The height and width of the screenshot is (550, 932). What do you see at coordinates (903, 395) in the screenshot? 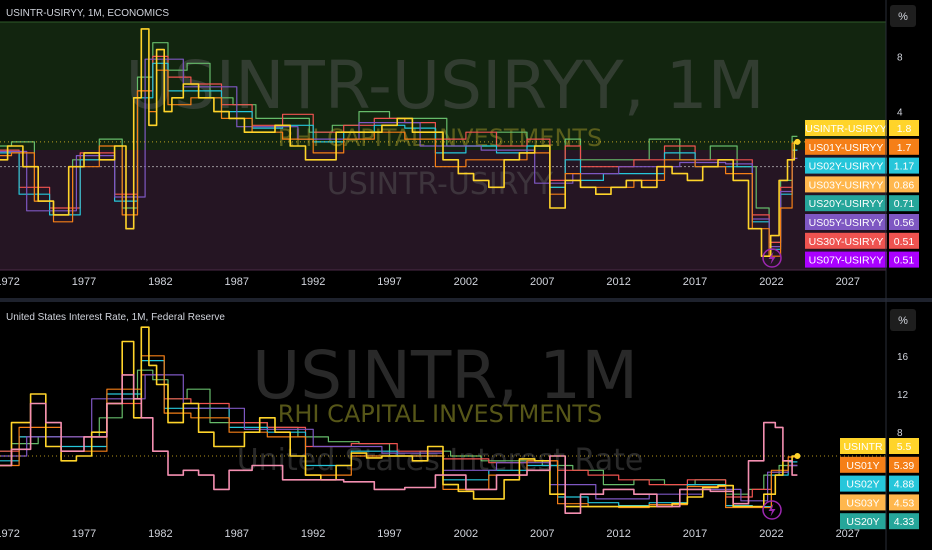
I see `y-tick-label: 12` at bounding box center [903, 395].